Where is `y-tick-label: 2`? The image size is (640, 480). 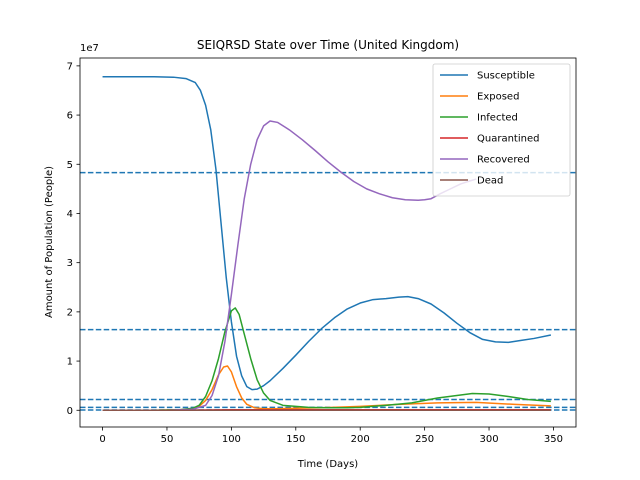 y-tick-label: 2 is located at coordinates (70, 312).